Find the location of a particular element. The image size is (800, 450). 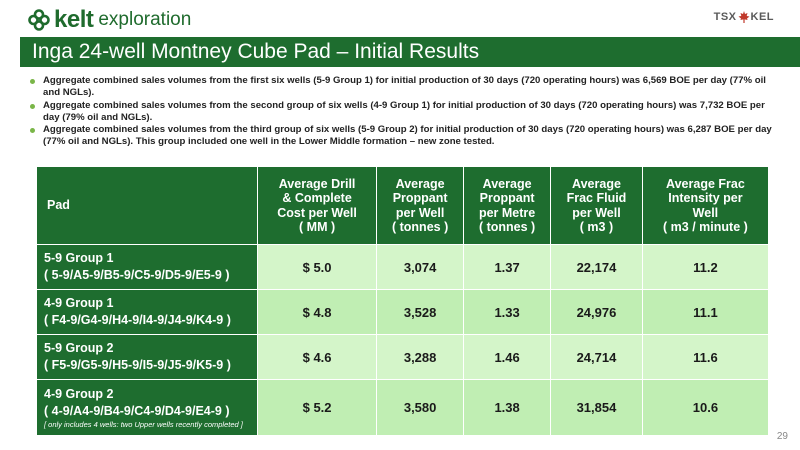

pad-name: 4-9 Group 2 is located at coordinates (79, 393).